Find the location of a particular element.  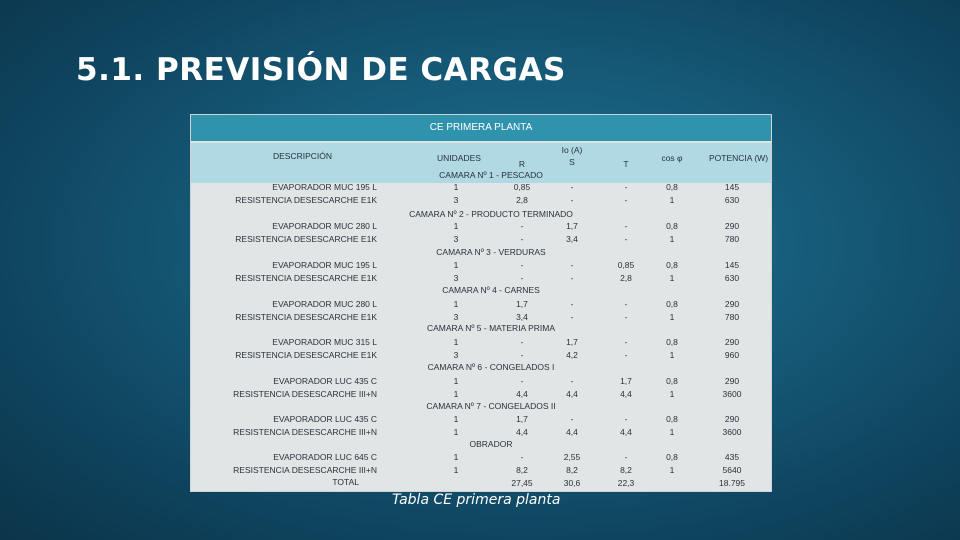

col-header-io: Io (A) is located at coordinates (572, 150).